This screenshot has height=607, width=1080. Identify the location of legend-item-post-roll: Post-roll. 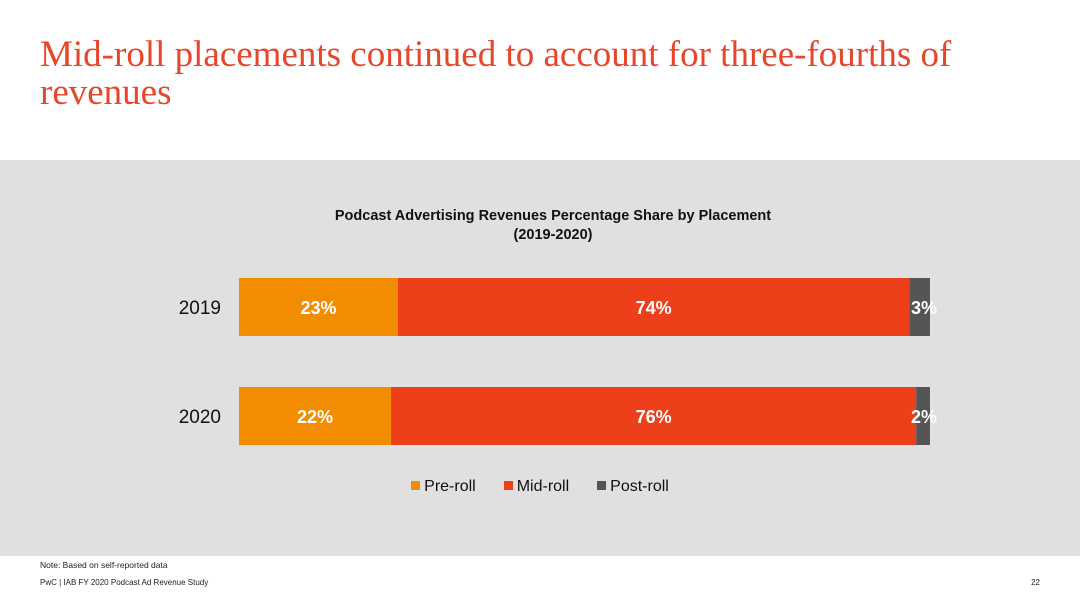
(633, 487).